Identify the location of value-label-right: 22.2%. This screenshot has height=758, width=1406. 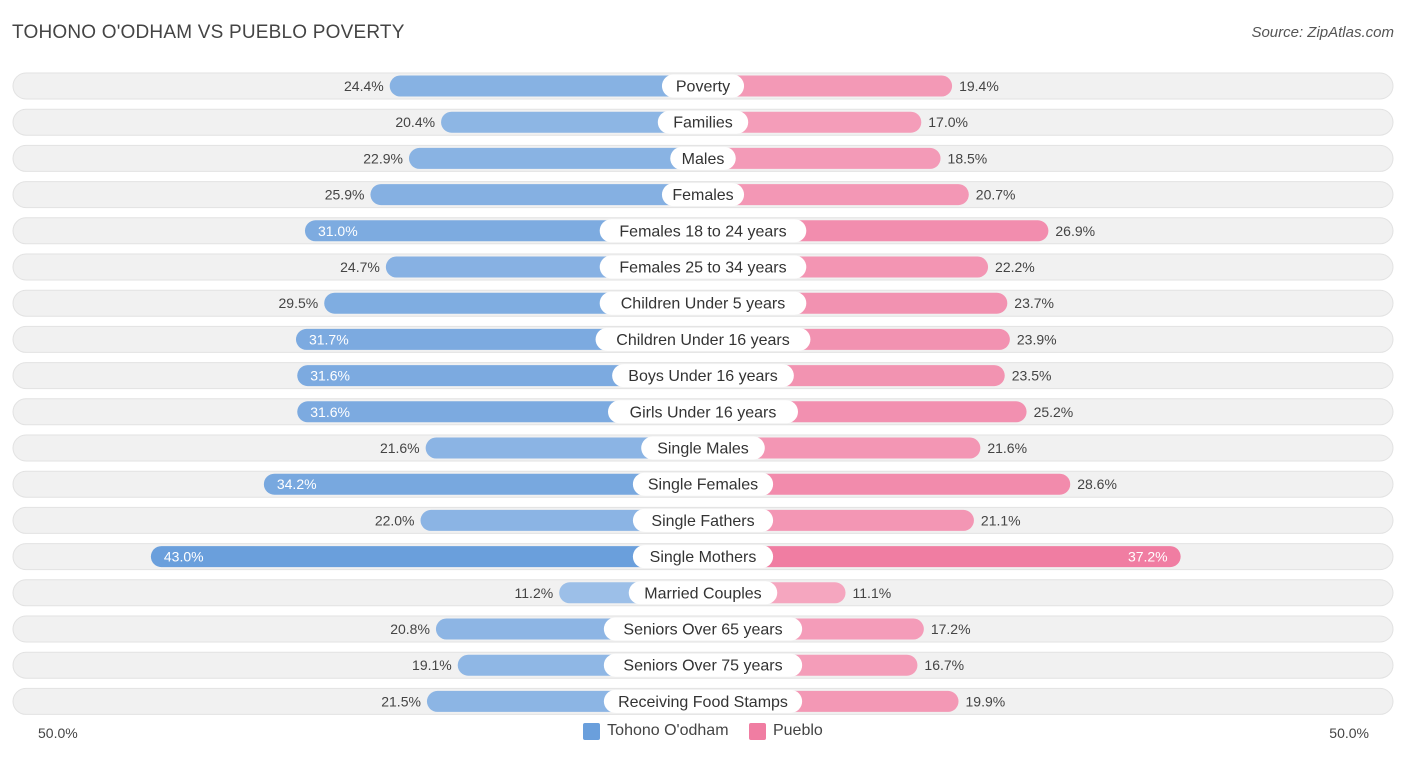
(1015, 267).